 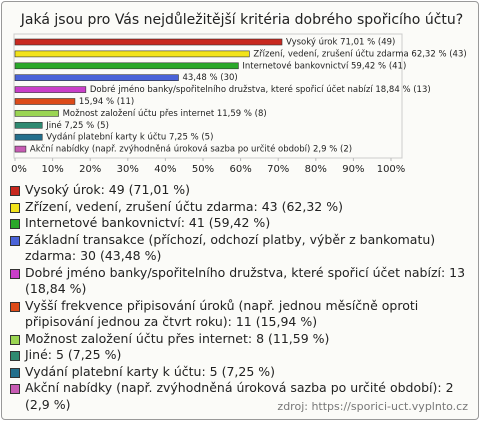 What do you see at coordinates (90, 169) in the screenshot?
I see `x-tick-label: 20%` at bounding box center [90, 169].